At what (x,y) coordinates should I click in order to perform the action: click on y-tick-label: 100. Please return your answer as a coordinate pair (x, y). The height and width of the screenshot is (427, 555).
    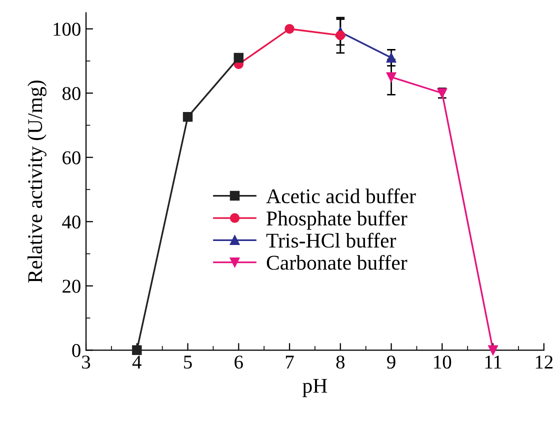
    Looking at the image, I should click on (67, 29).